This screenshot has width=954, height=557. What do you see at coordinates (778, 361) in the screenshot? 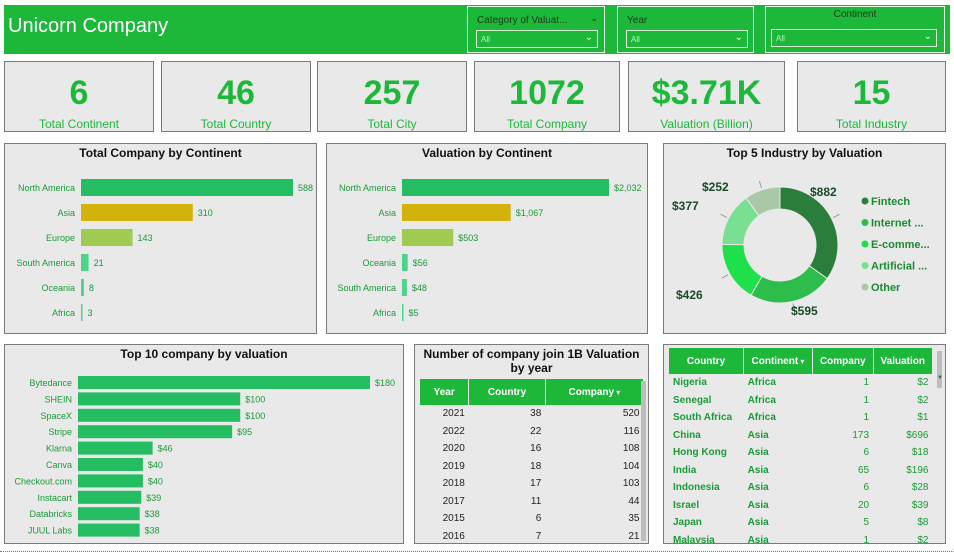
I see `column-header-continent: Continent ▾` at bounding box center [778, 361].